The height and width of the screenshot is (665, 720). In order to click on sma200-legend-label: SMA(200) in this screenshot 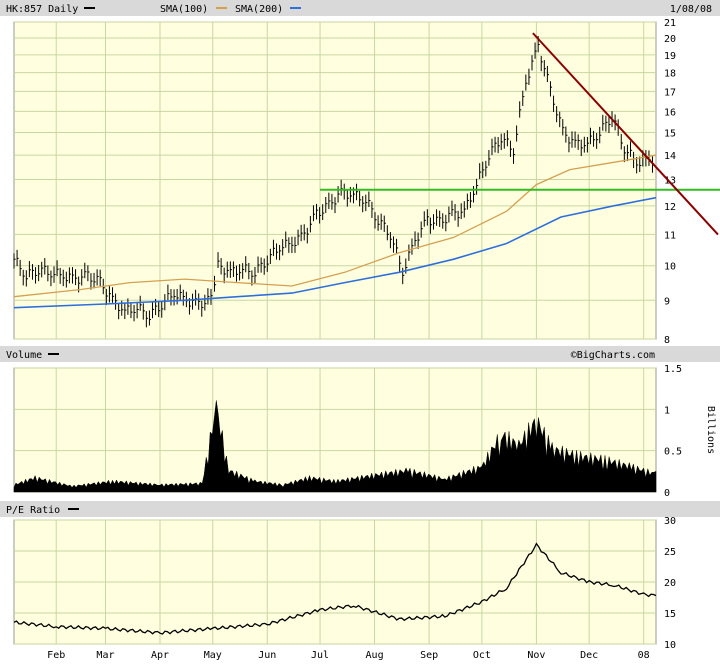, I will do `click(259, 9)`.